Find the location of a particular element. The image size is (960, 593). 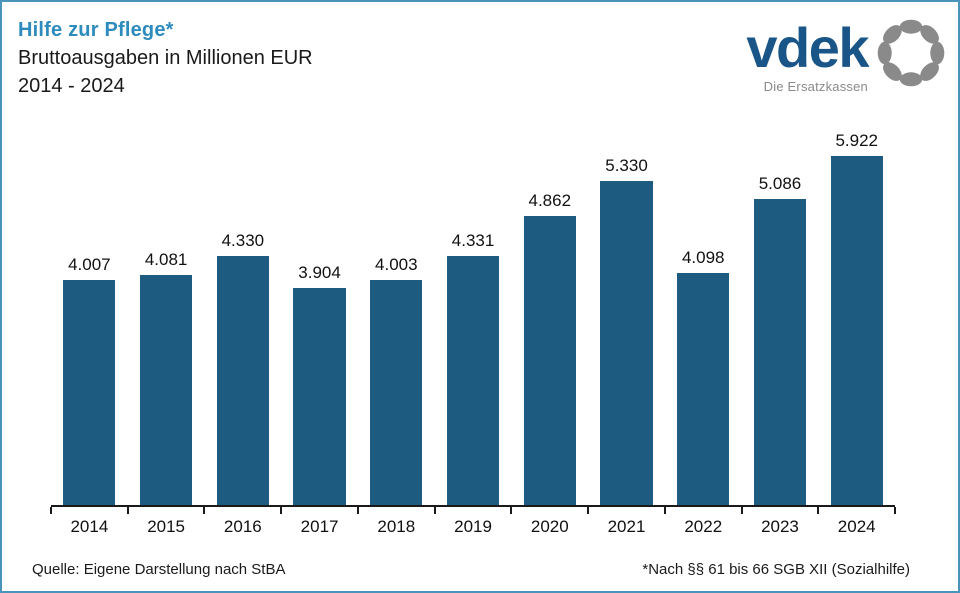

bar-2023 is located at coordinates (780, 352).